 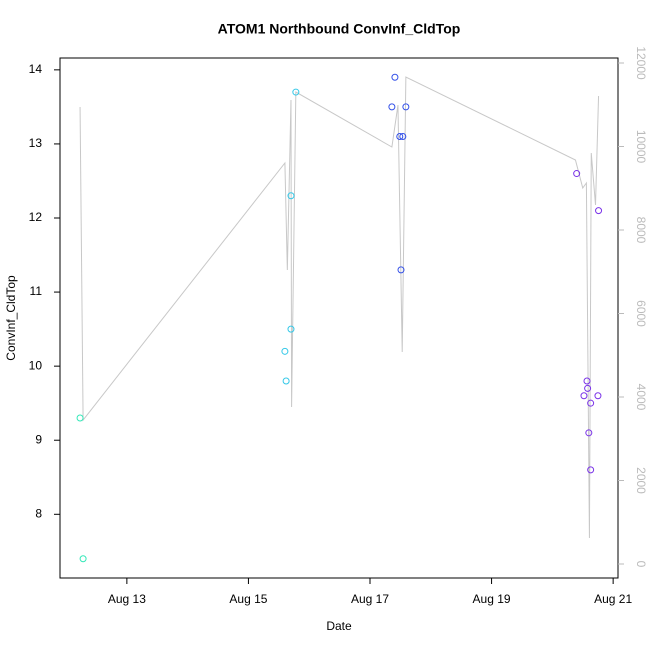 I want to click on y-tick-label: 11, so click(x=36, y=291).